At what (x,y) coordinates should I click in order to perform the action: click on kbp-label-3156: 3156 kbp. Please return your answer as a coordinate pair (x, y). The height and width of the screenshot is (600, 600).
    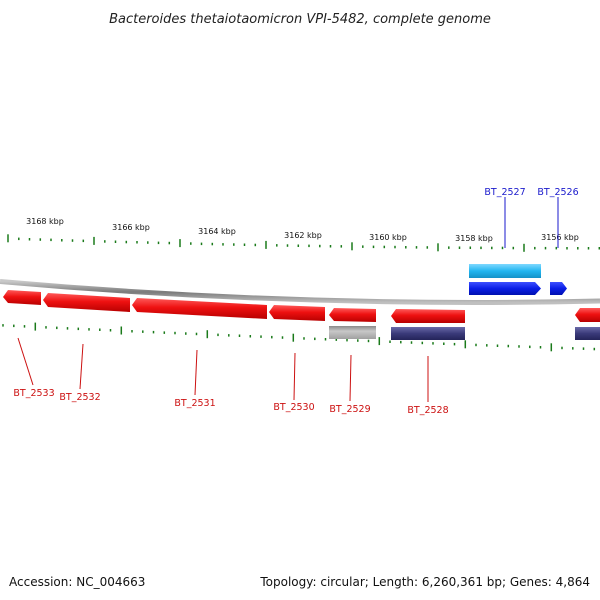
    Looking at the image, I should click on (560, 237).